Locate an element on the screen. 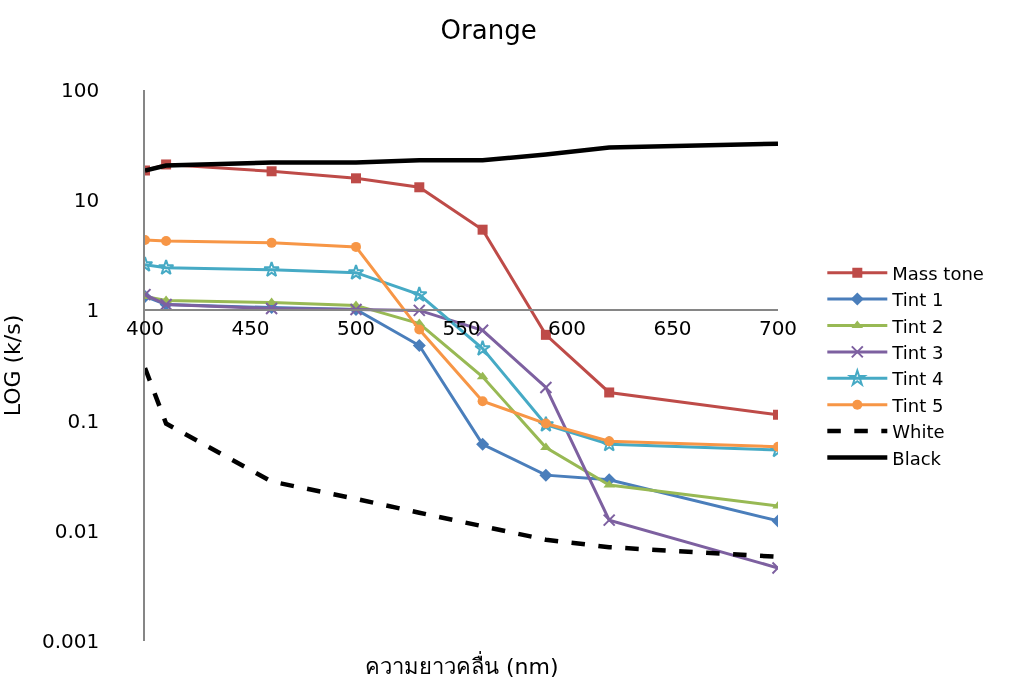 This screenshot has height=691, width=1018. legend-label: Tint 5 is located at coordinates (917, 405).